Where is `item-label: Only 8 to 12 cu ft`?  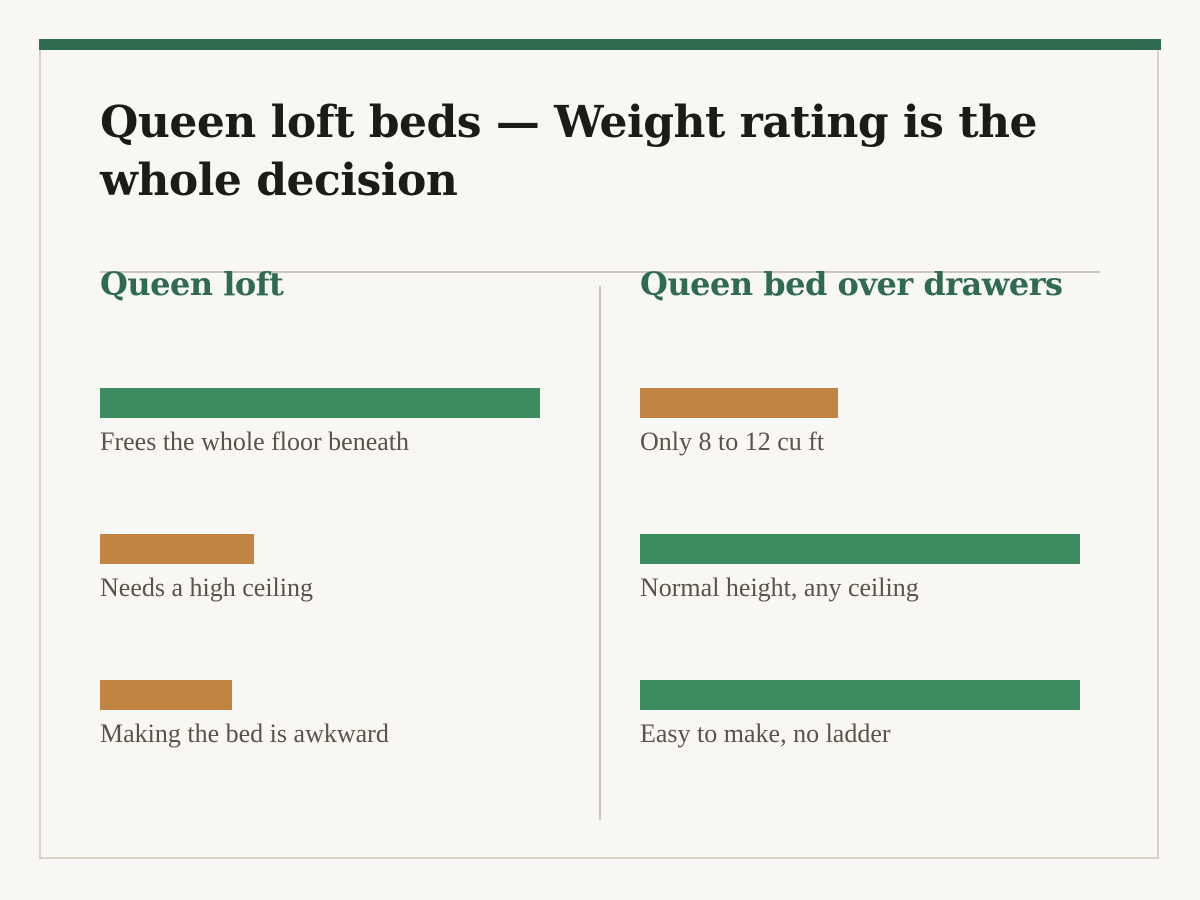
item-label: Only 8 to 12 cu ft is located at coordinates (732, 441).